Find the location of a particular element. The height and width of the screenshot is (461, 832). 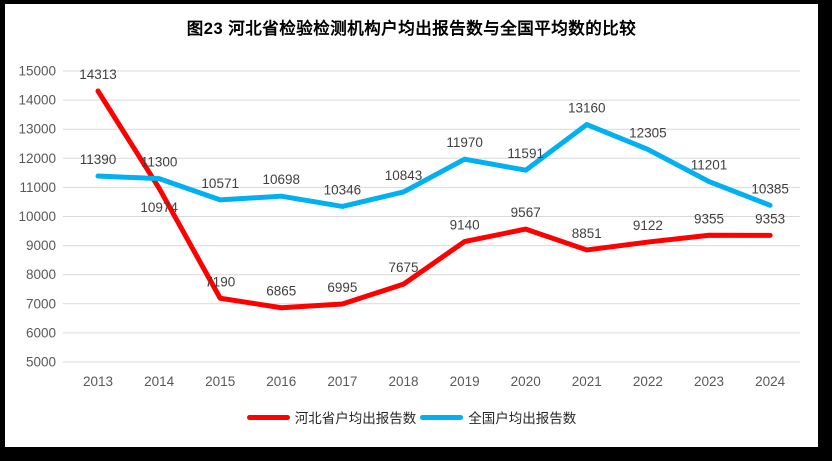

hebei-data-label: 8851 is located at coordinates (587, 233).